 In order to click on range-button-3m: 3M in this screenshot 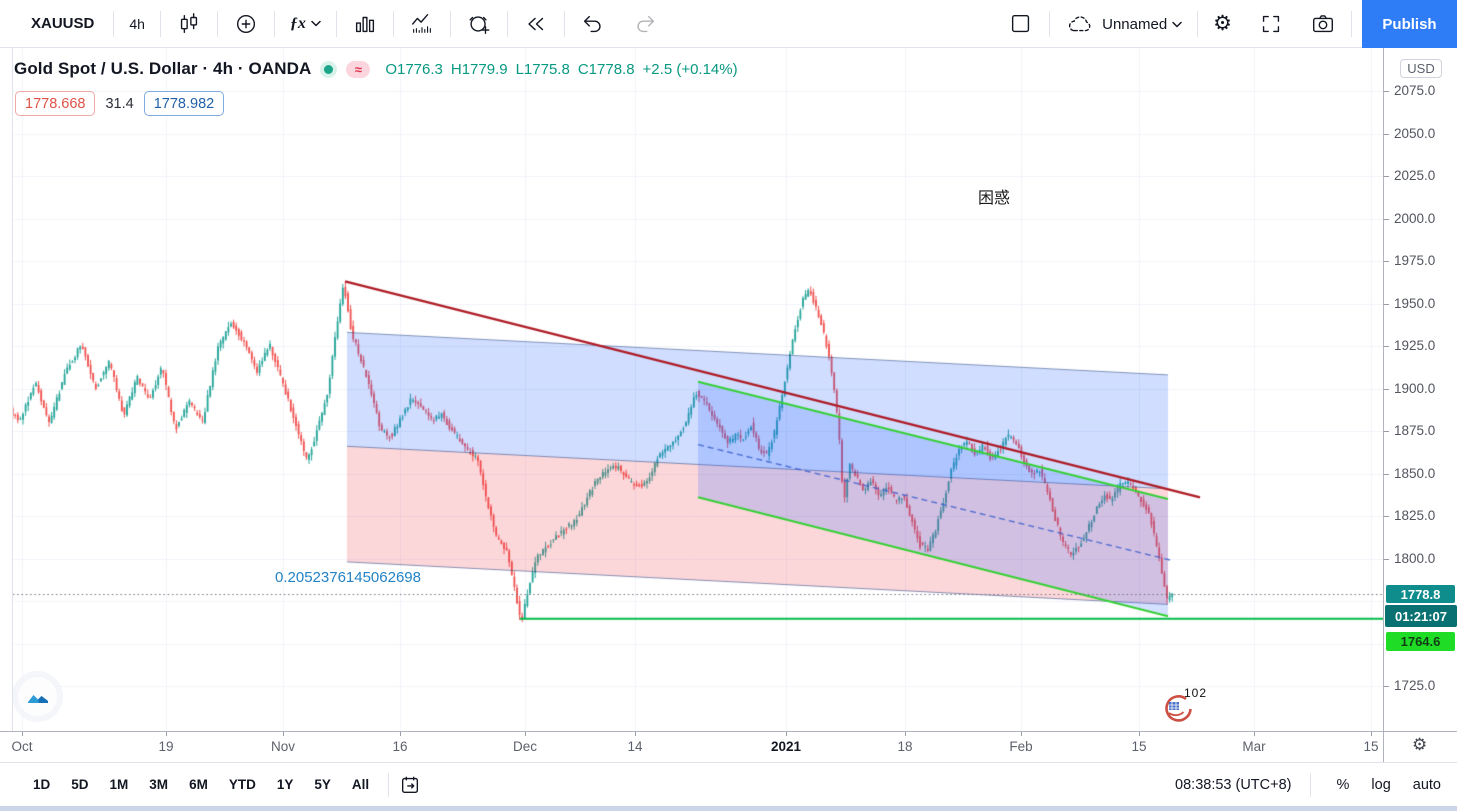, I will do `click(159, 784)`.